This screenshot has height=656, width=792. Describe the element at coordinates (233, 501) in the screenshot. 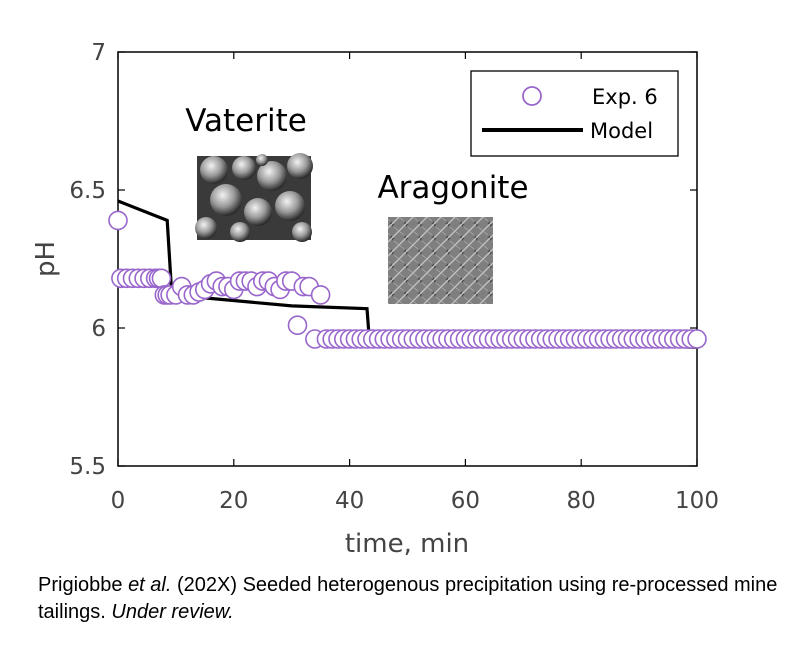

I see `x-tick-label: 20` at that location.